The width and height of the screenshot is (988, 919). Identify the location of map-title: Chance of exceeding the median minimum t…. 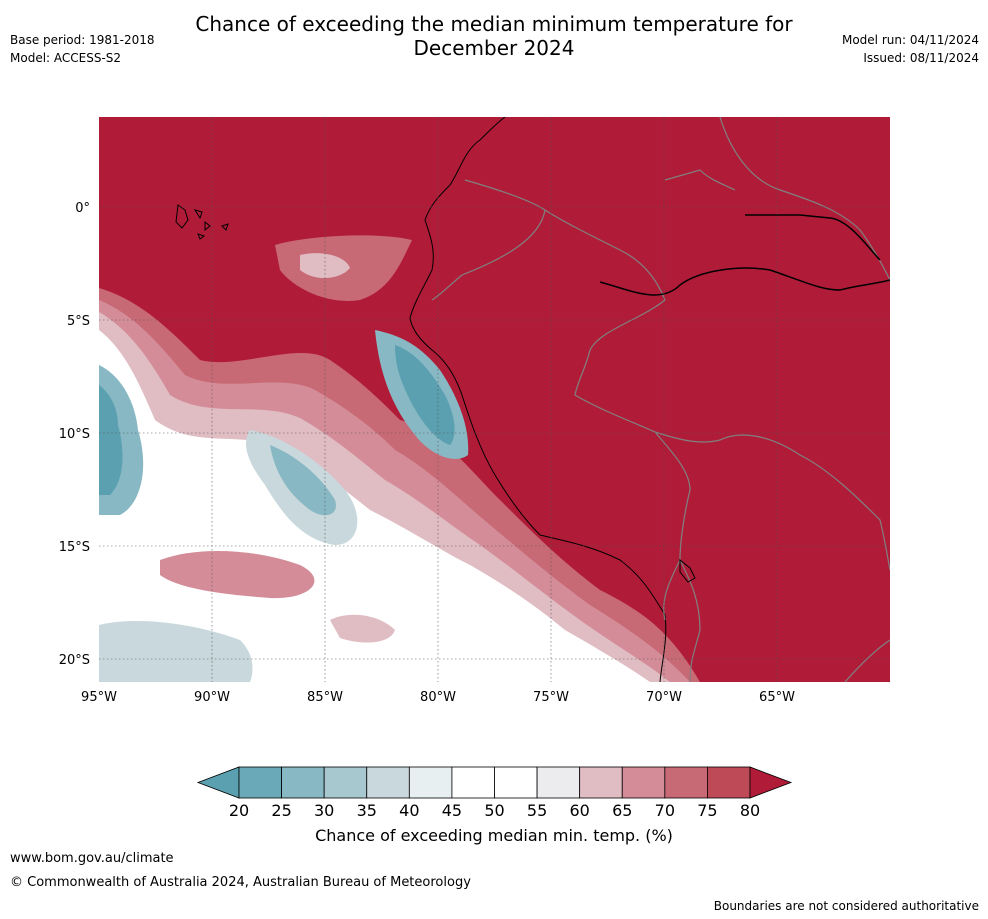
(494, 36).